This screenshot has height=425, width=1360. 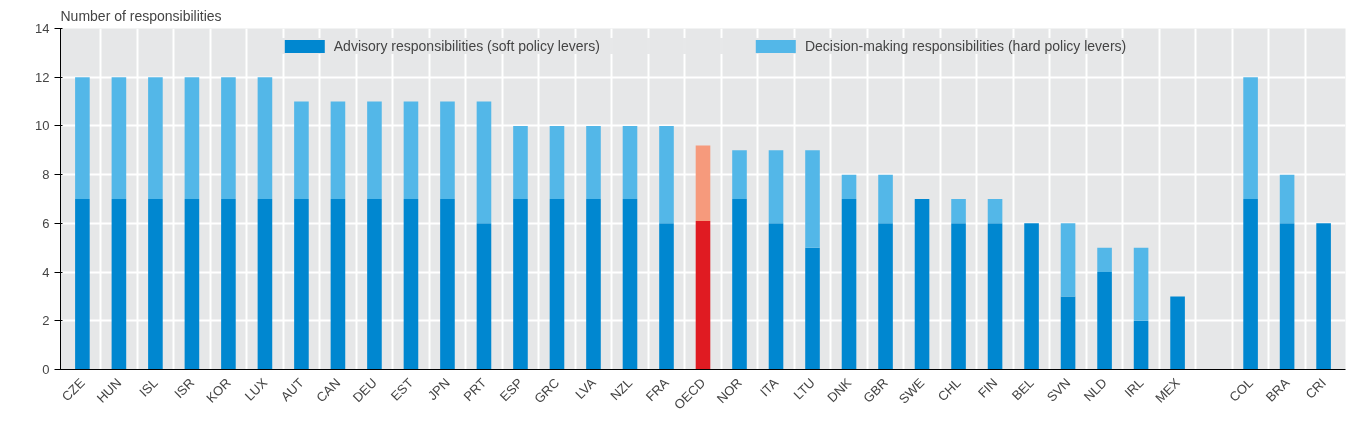 What do you see at coordinates (1095, 390) in the screenshot?
I see `x-tick-label: NLD` at bounding box center [1095, 390].